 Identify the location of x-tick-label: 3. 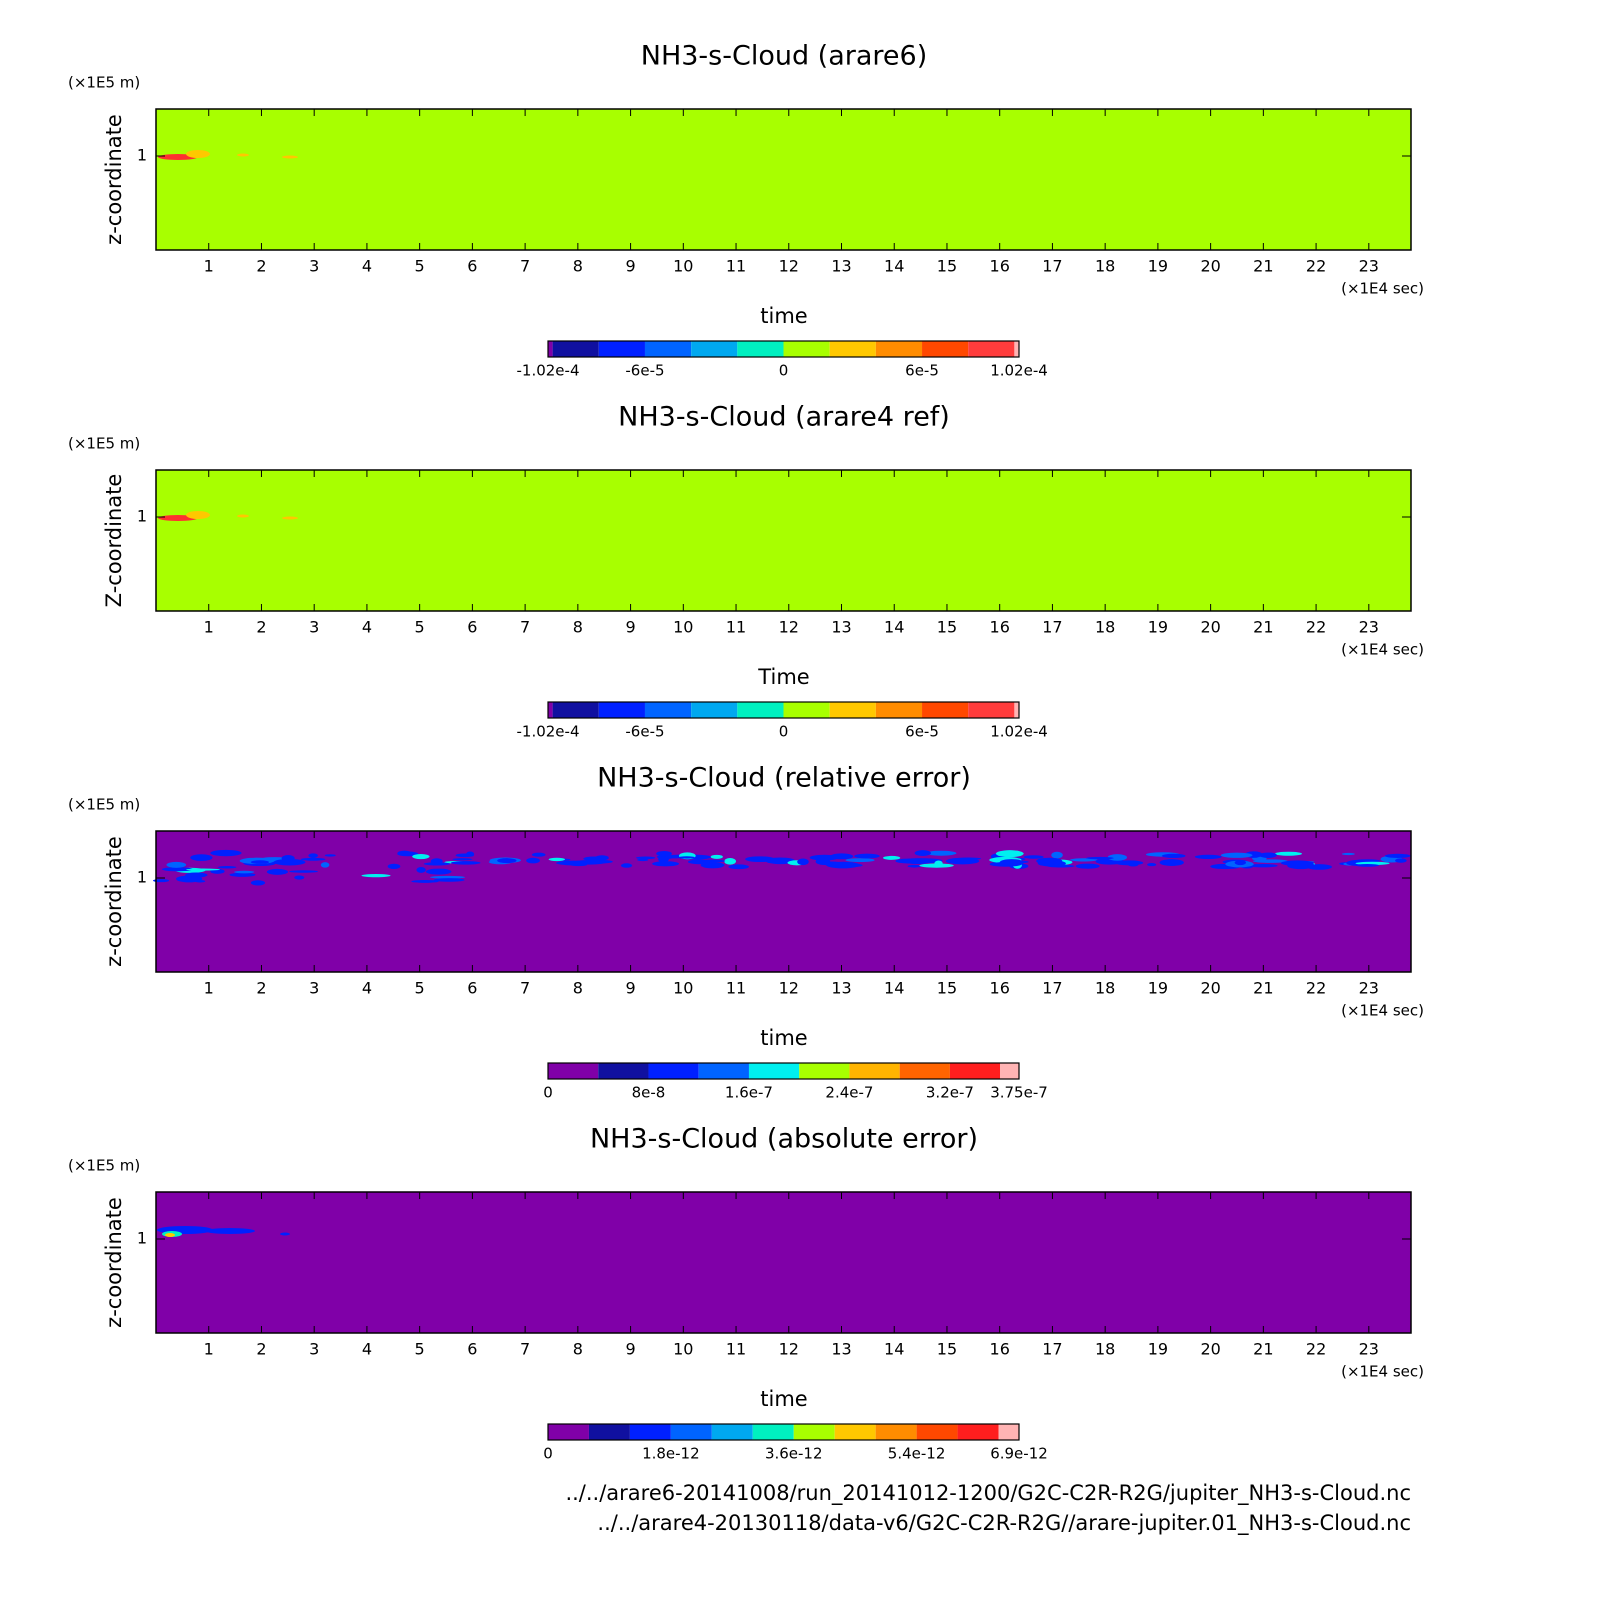
(314, 266).